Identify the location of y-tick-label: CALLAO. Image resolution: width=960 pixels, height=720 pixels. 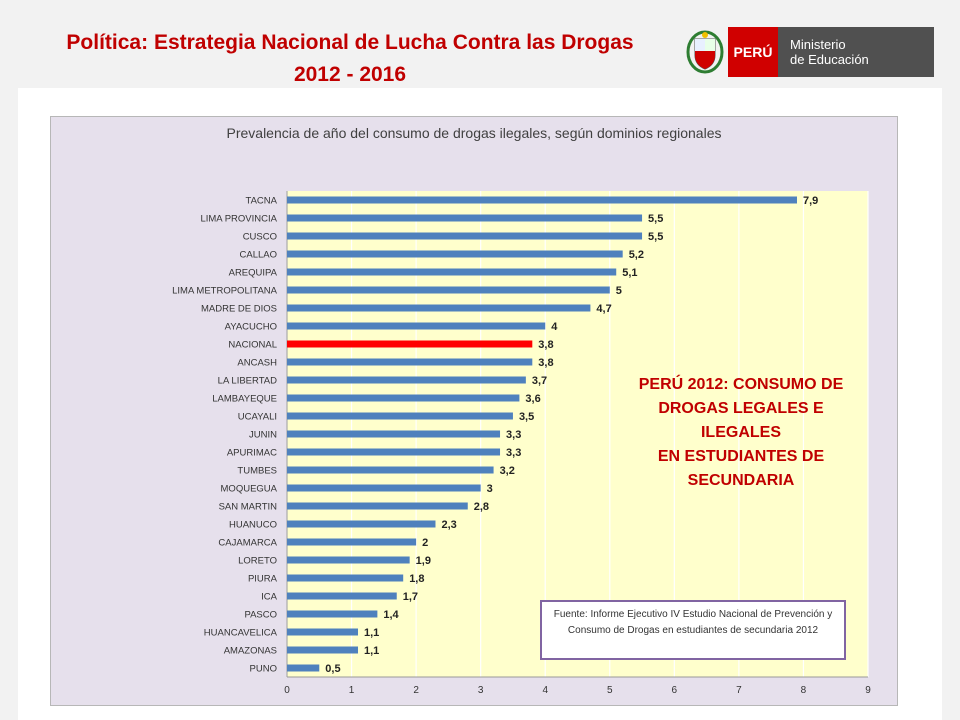
(259, 255).